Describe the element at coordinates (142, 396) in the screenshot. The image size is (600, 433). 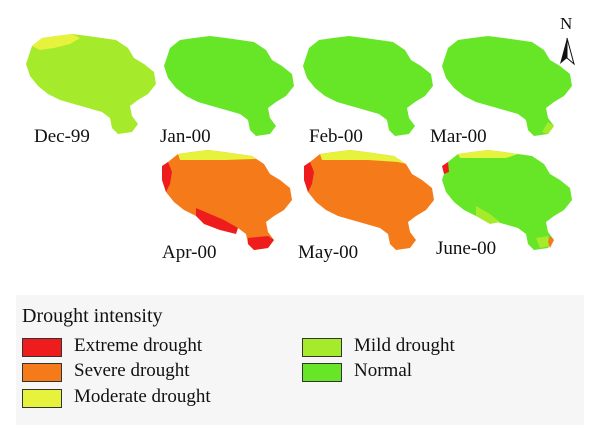
I see `legend-label: Moderate drought` at that location.